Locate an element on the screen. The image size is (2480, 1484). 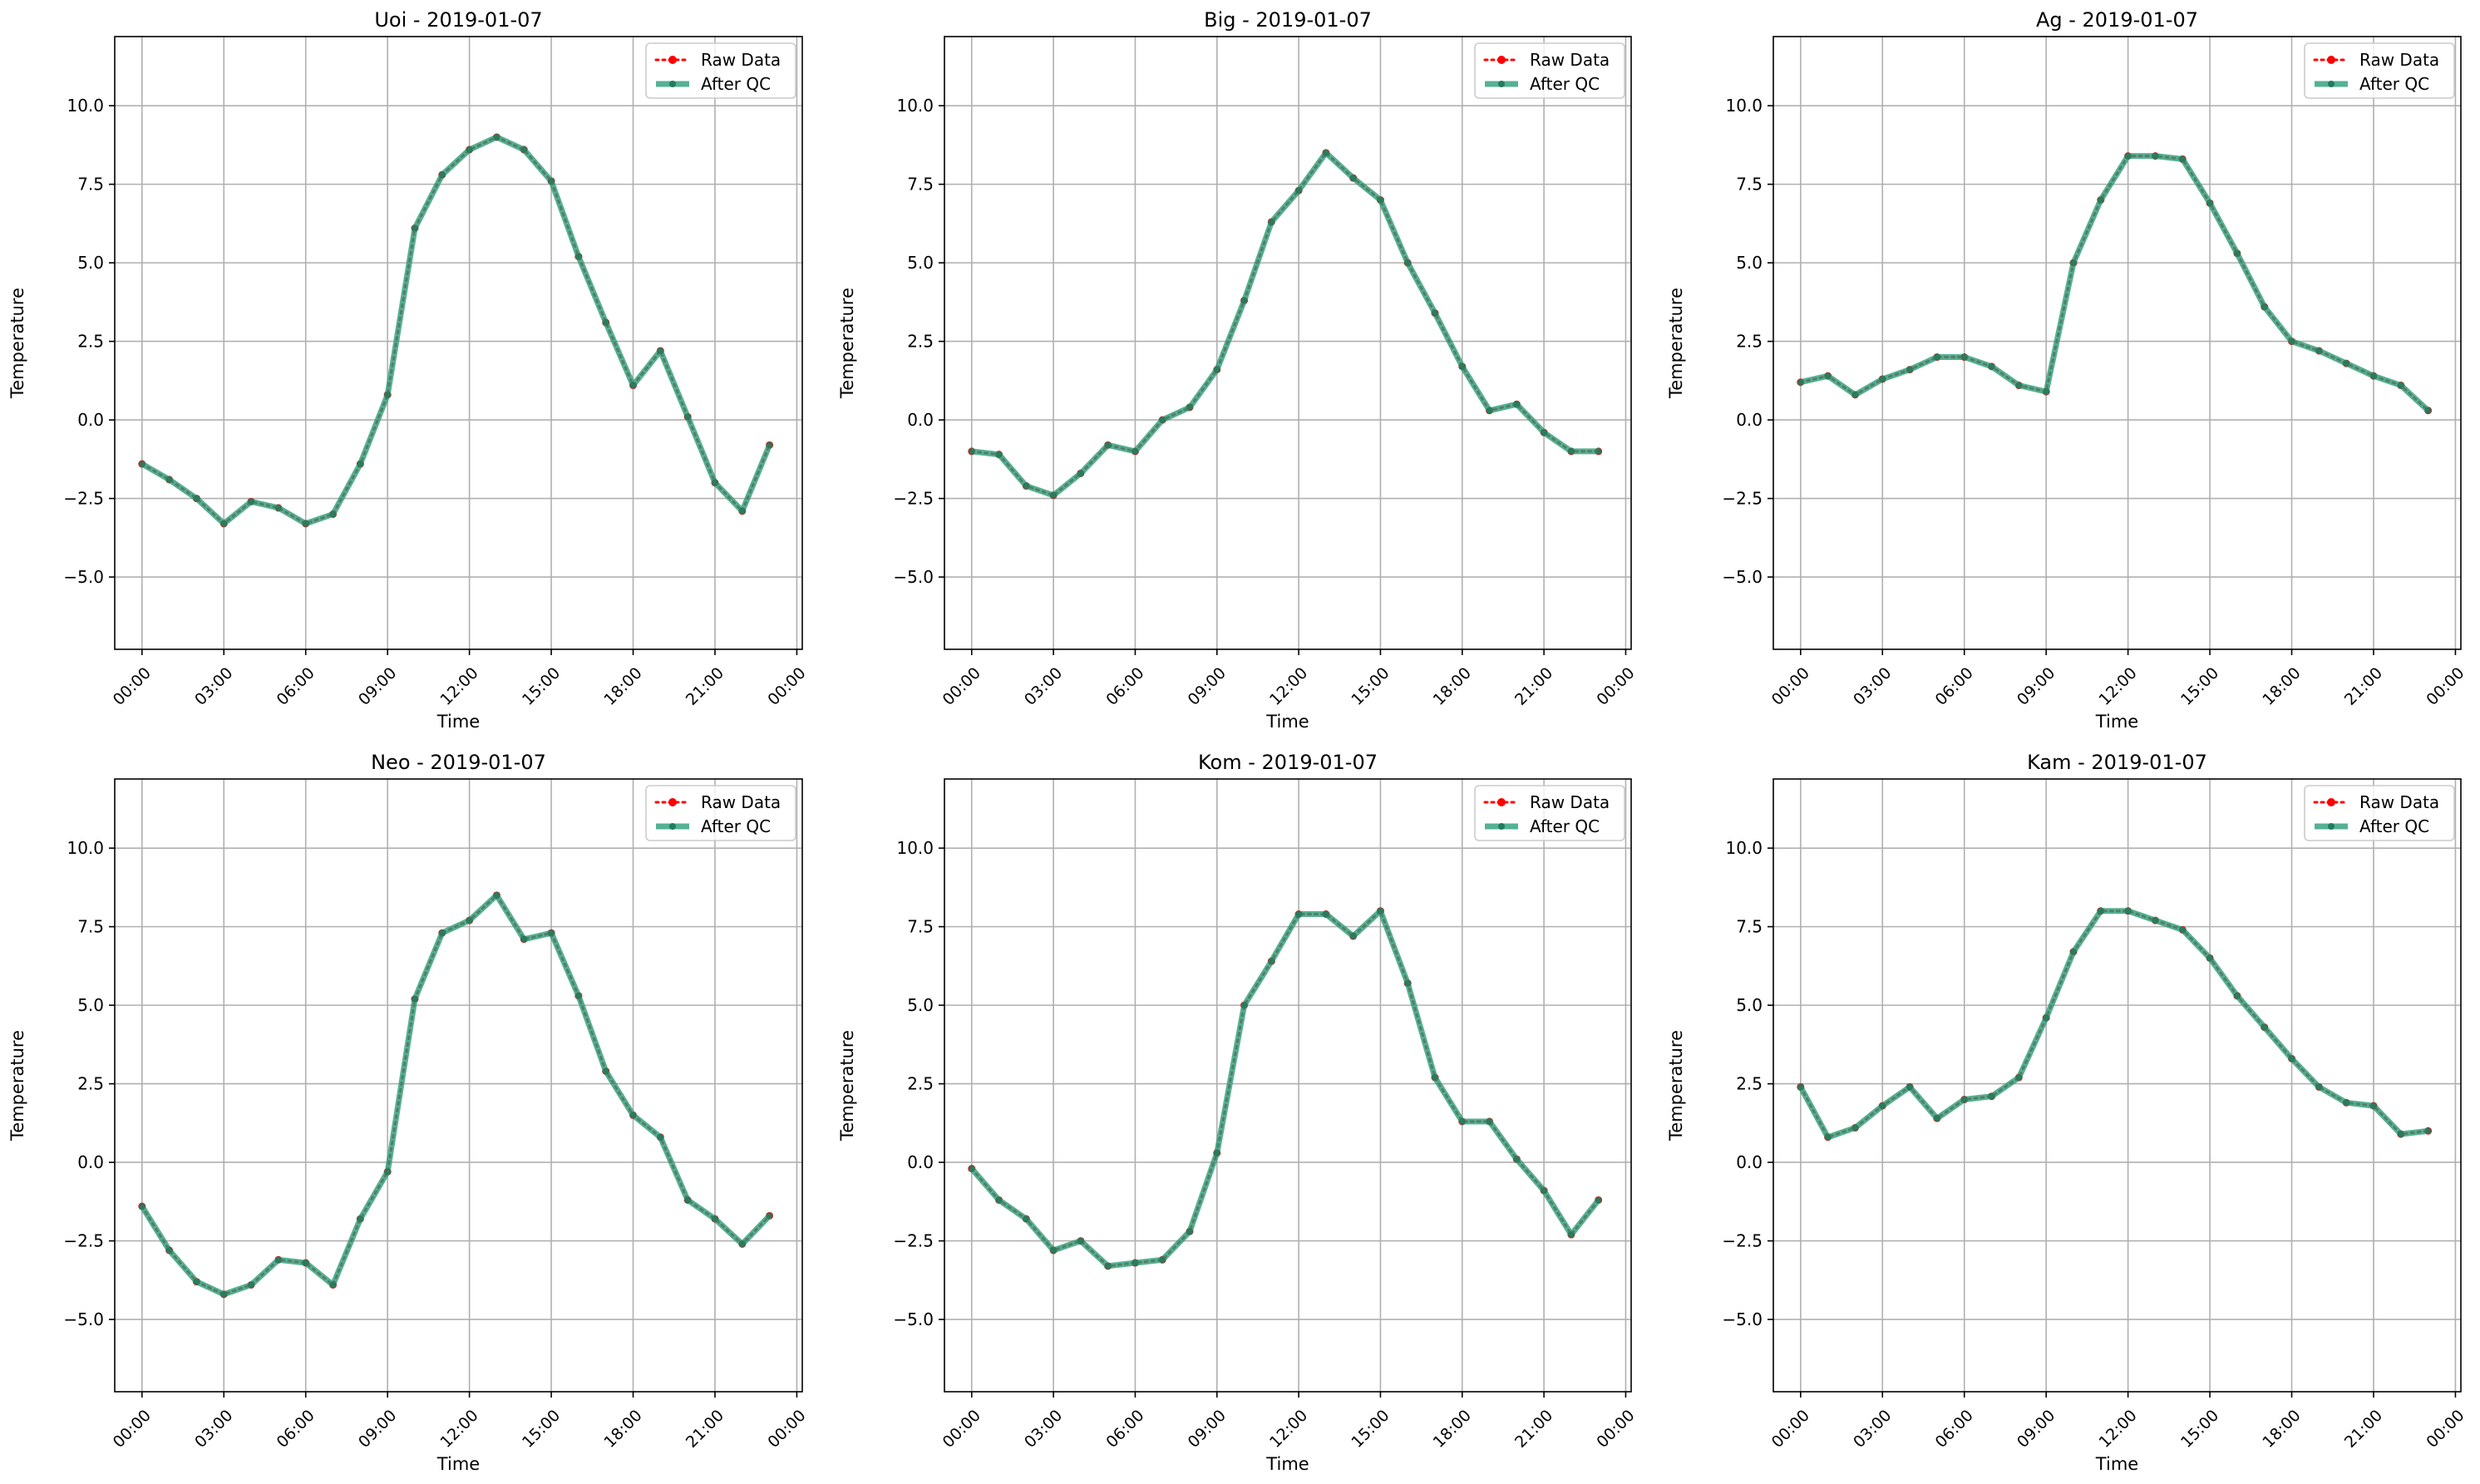
legend: Raw Data After QC is located at coordinates (2379, 70).